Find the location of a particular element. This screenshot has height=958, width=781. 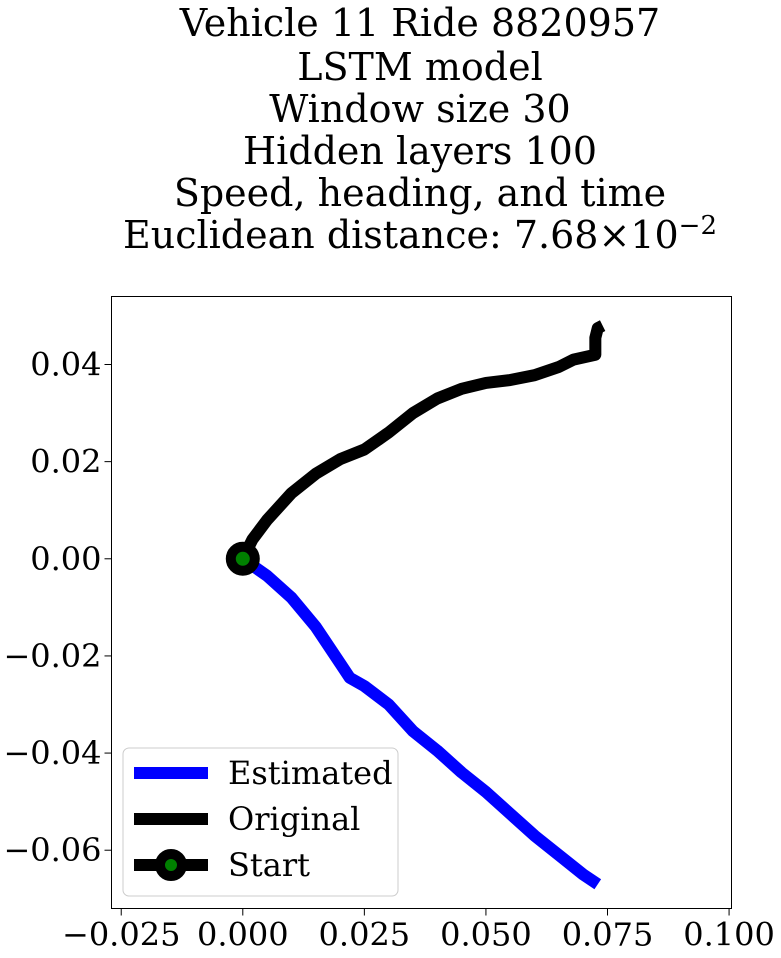

y-tick-label: 0.00 is located at coordinates (65, 559).